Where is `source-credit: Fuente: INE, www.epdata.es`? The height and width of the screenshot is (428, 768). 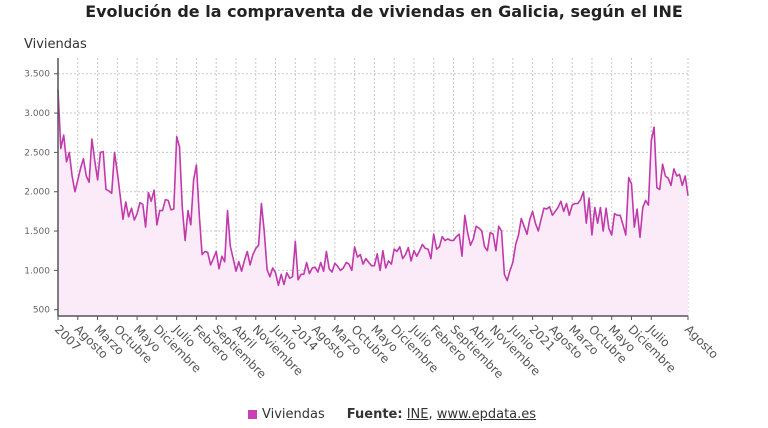 source-credit: Fuente: INE, www.epdata.es is located at coordinates (441, 414).